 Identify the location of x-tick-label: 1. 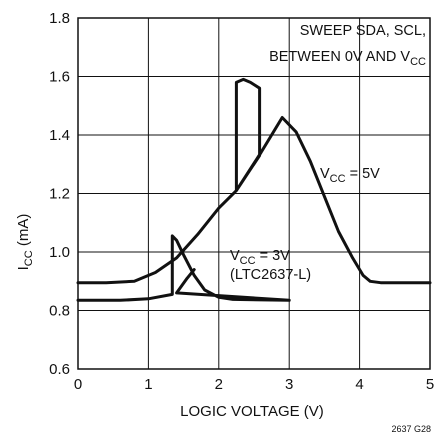
(148, 384).